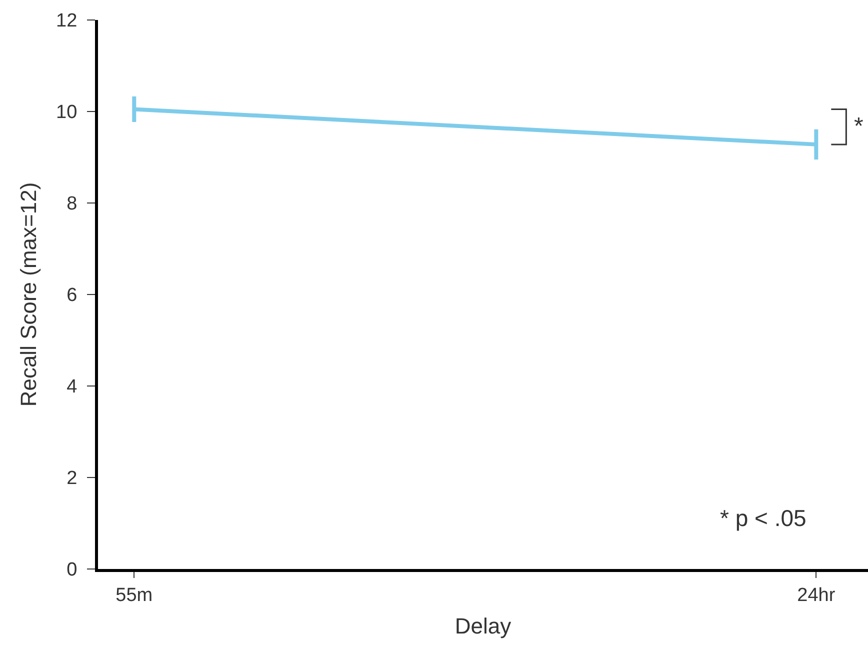  What do you see at coordinates (67, 113) in the screenshot?
I see `y-tick-label: 10` at bounding box center [67, 113].